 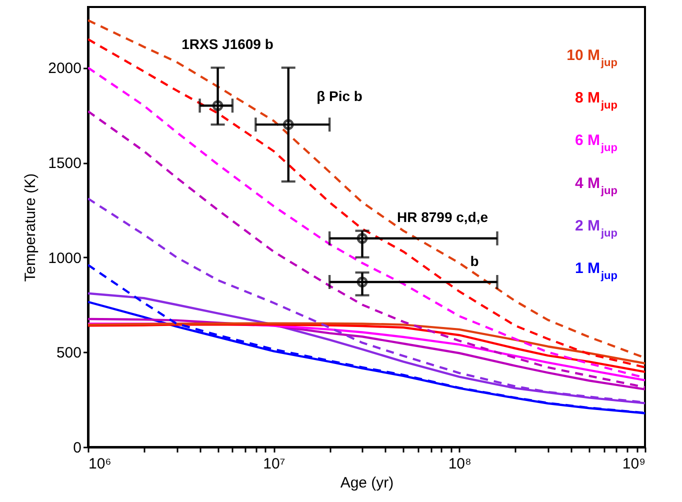 What do you see at coordinates (274, 464) in the screenshot?
I see `x-tick-label: 10⁷` at bounding box center [274, 464].